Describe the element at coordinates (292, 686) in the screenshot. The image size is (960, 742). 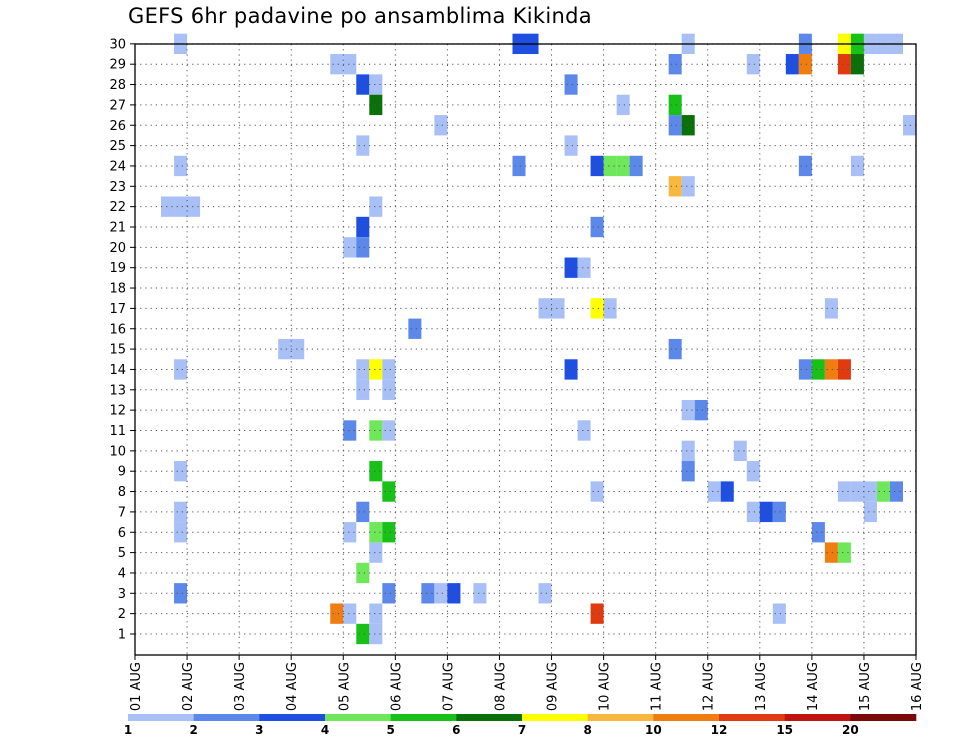
I see `x-tick-label: 04 AUG` at that location.